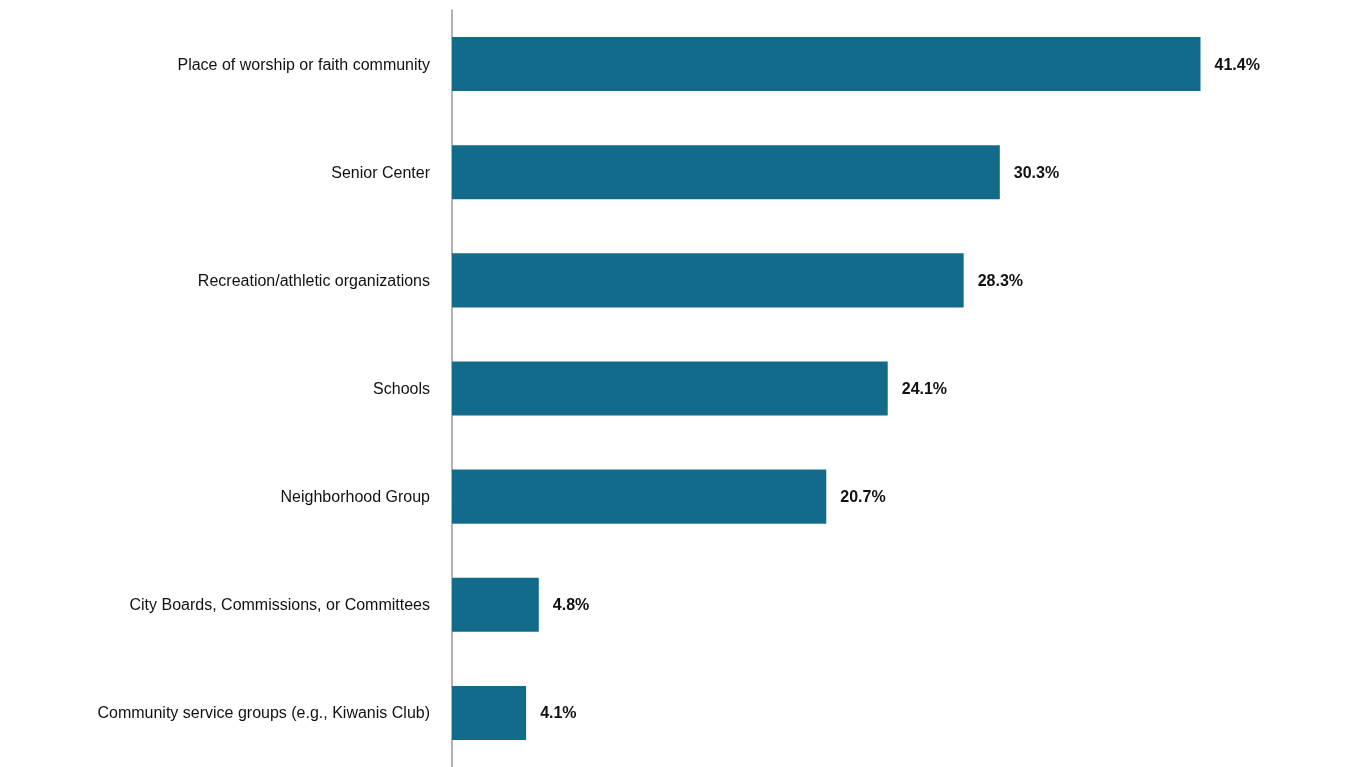 The image size is (1356, 767). Describe the element at coordinates (1237, 64) in the screenshot. I see `data-label: 41.4%` at that location.